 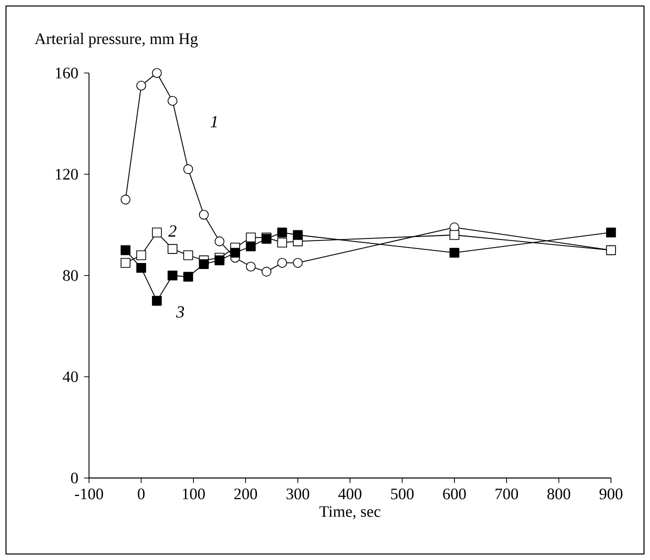 What do you see at coordinates (67, 73) in the screenshot?
I see `y-tick-label: 160` at bounding box center [67, 73].